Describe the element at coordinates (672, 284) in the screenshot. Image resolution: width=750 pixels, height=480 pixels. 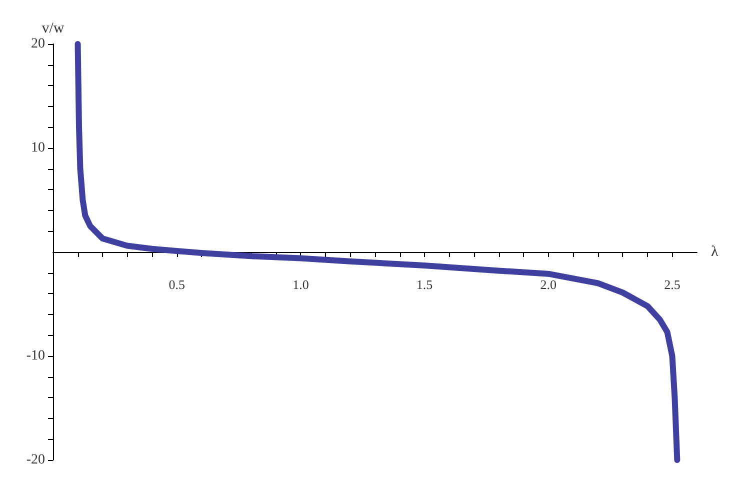
I see `x-tick-label: 2.5` at that location.